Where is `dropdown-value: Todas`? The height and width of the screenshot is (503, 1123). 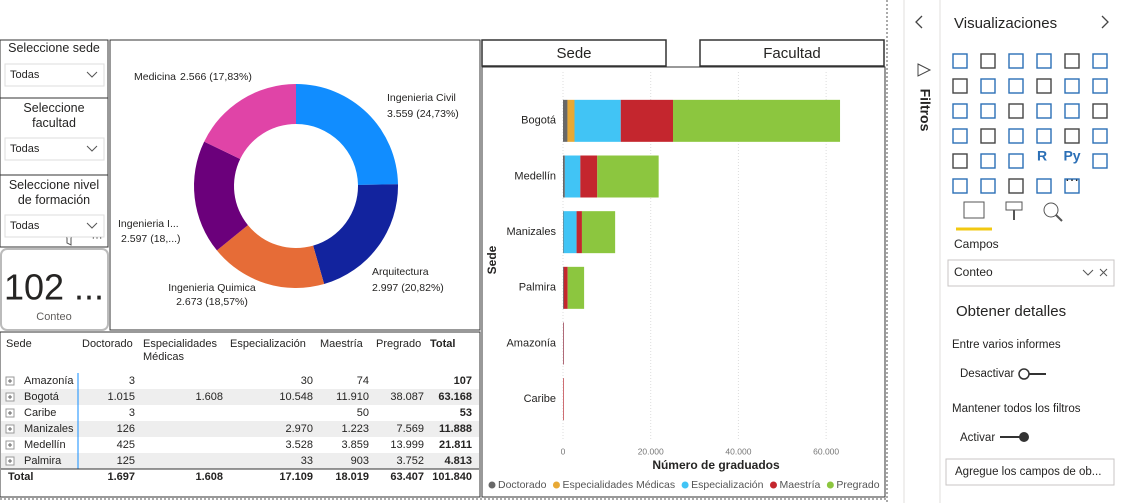
dropdown-value: Todas is located at coordinates (25, 226).